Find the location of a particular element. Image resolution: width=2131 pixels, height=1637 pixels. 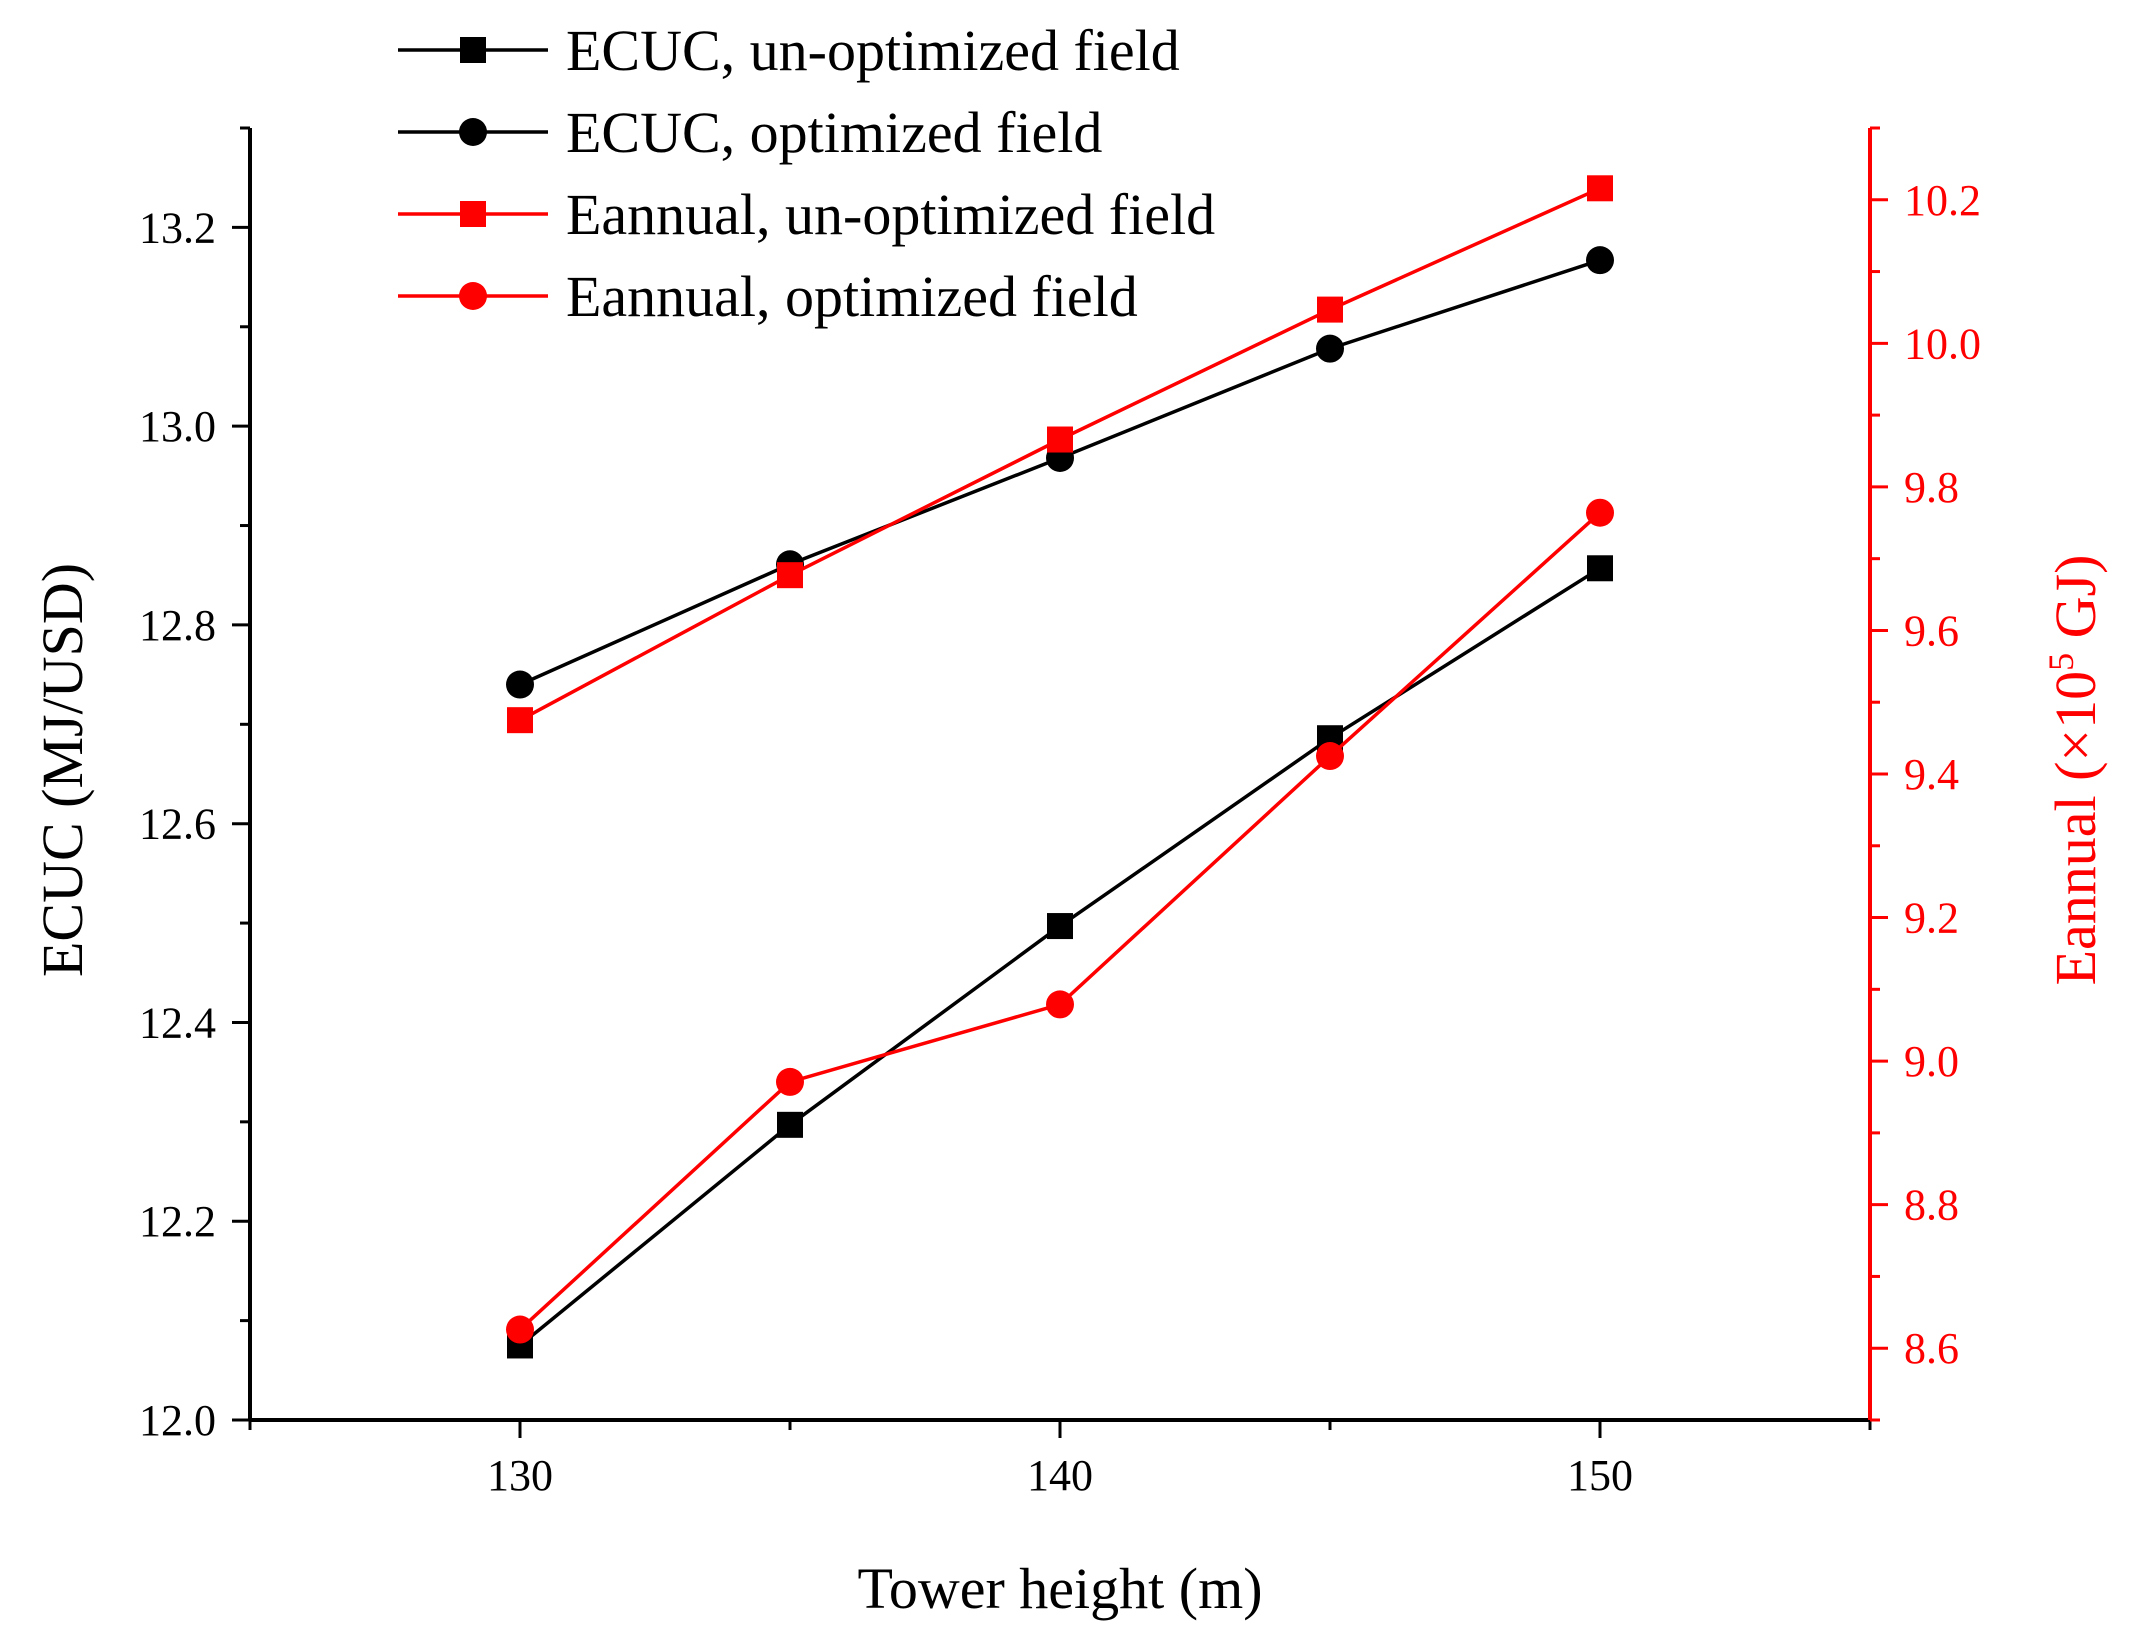

legend-item-3: Eannual, un-optimized field is located at coordinates (806, 214).